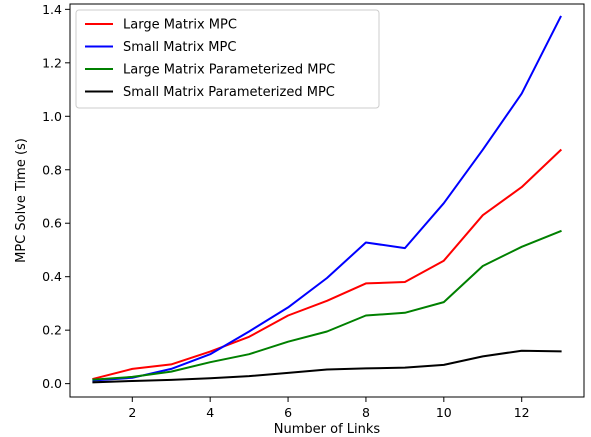 The width and height of the screenshot is (591, 437). I want to click on x-axis-label: Number of Links, so click(327, 429).